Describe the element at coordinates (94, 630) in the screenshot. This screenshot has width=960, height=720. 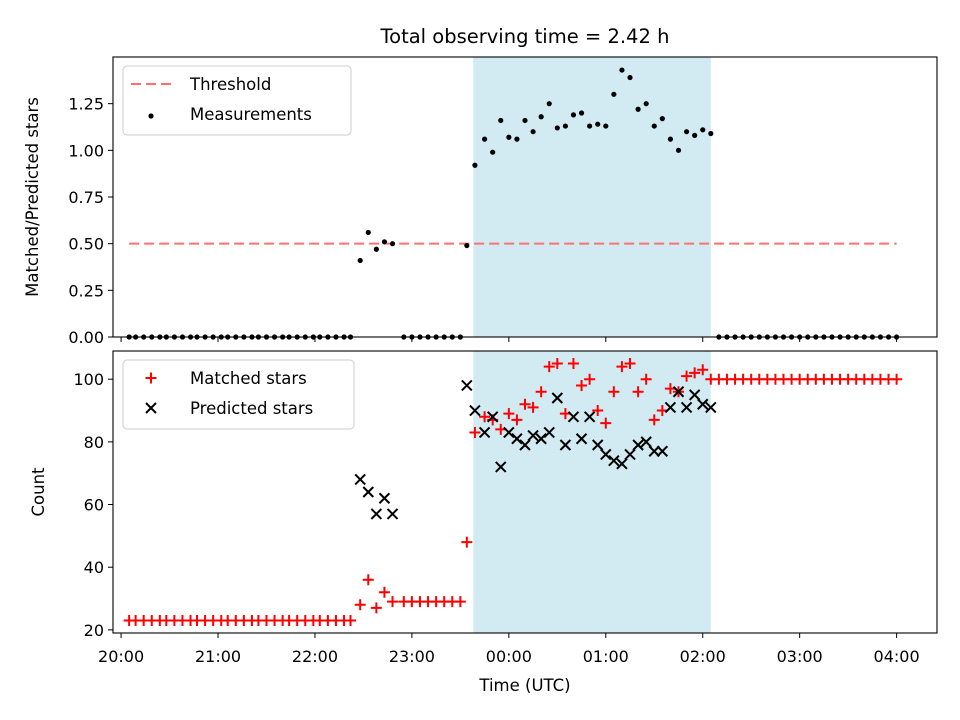
I see `y-tick-label: 20` at that location.